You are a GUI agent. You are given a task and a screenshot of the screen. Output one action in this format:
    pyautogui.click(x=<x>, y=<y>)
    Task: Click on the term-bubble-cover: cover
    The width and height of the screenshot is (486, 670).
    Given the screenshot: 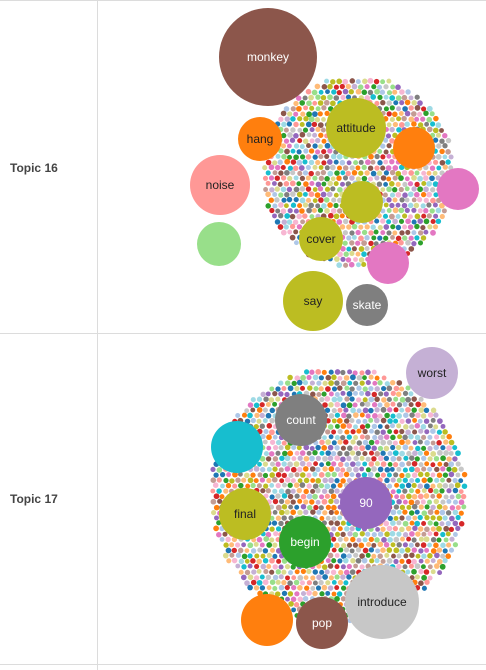 What is the action you would take?
    pyautogui.click(x=321, y=239)
    